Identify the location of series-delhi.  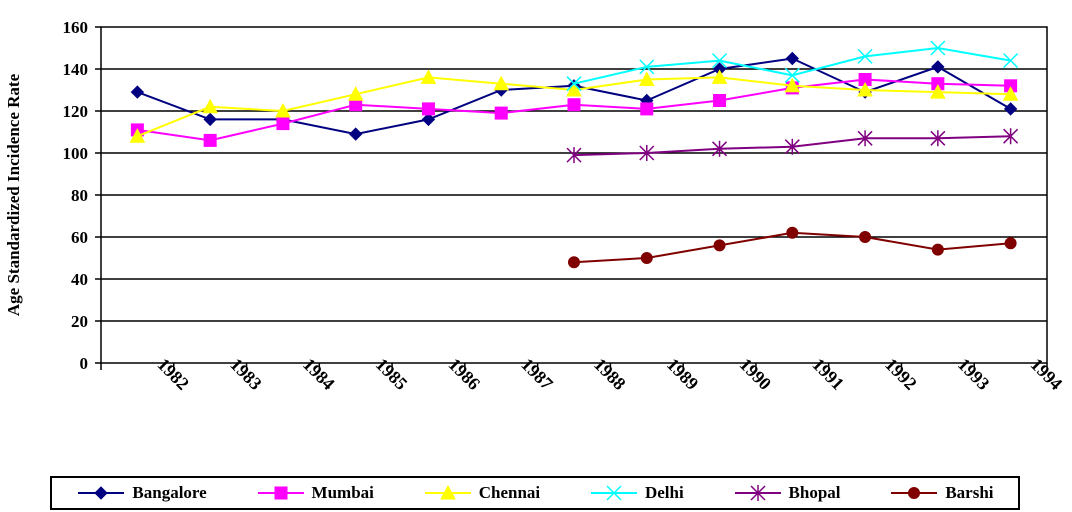
(792, 66).